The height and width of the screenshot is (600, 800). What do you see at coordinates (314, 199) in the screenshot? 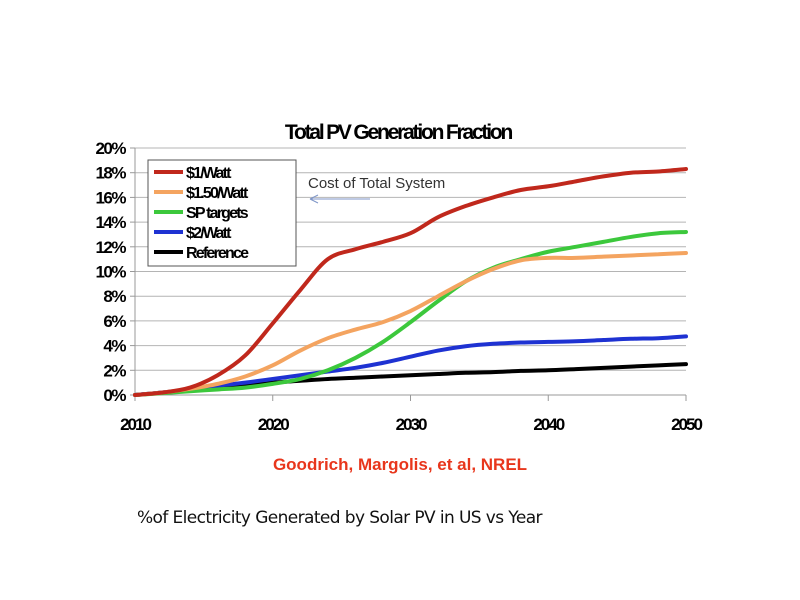
I see `arrow-left-icon` at bounding box center [314, 199].